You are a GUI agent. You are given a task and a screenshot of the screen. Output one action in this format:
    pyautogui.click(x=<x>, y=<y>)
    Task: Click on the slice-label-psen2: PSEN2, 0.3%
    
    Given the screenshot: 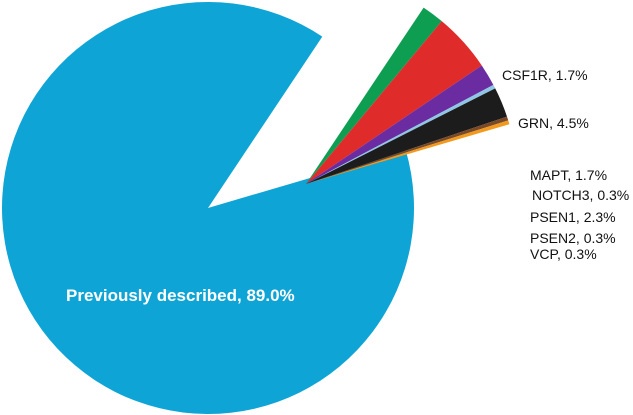 What is the action you would take?
    pyautogui.click(x=573, y=238)
    